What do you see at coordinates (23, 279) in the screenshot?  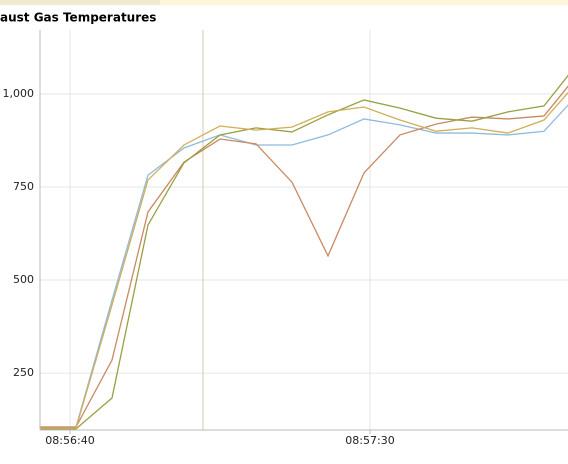 I see `y-tick-label: 500` at bounding box center [23, 279].